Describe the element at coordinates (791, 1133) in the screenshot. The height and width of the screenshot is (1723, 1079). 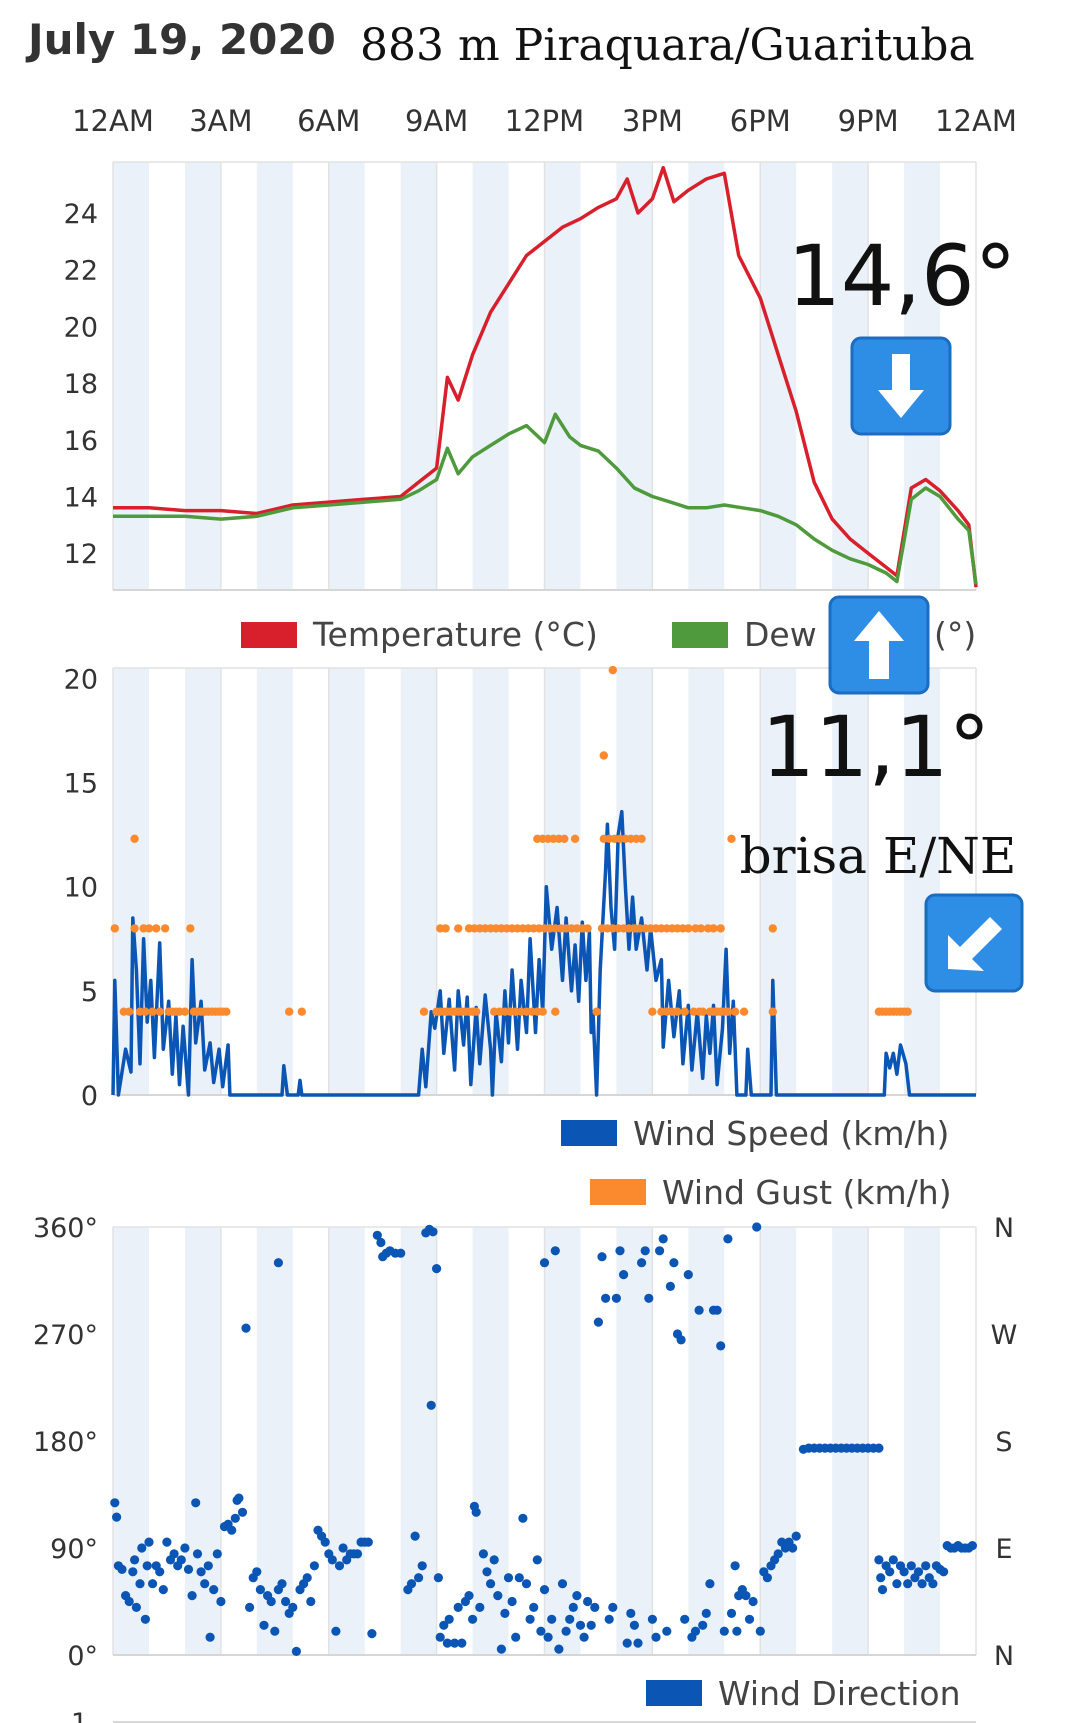
I see `legend-label: Wind Speed (km/h)` at that location.